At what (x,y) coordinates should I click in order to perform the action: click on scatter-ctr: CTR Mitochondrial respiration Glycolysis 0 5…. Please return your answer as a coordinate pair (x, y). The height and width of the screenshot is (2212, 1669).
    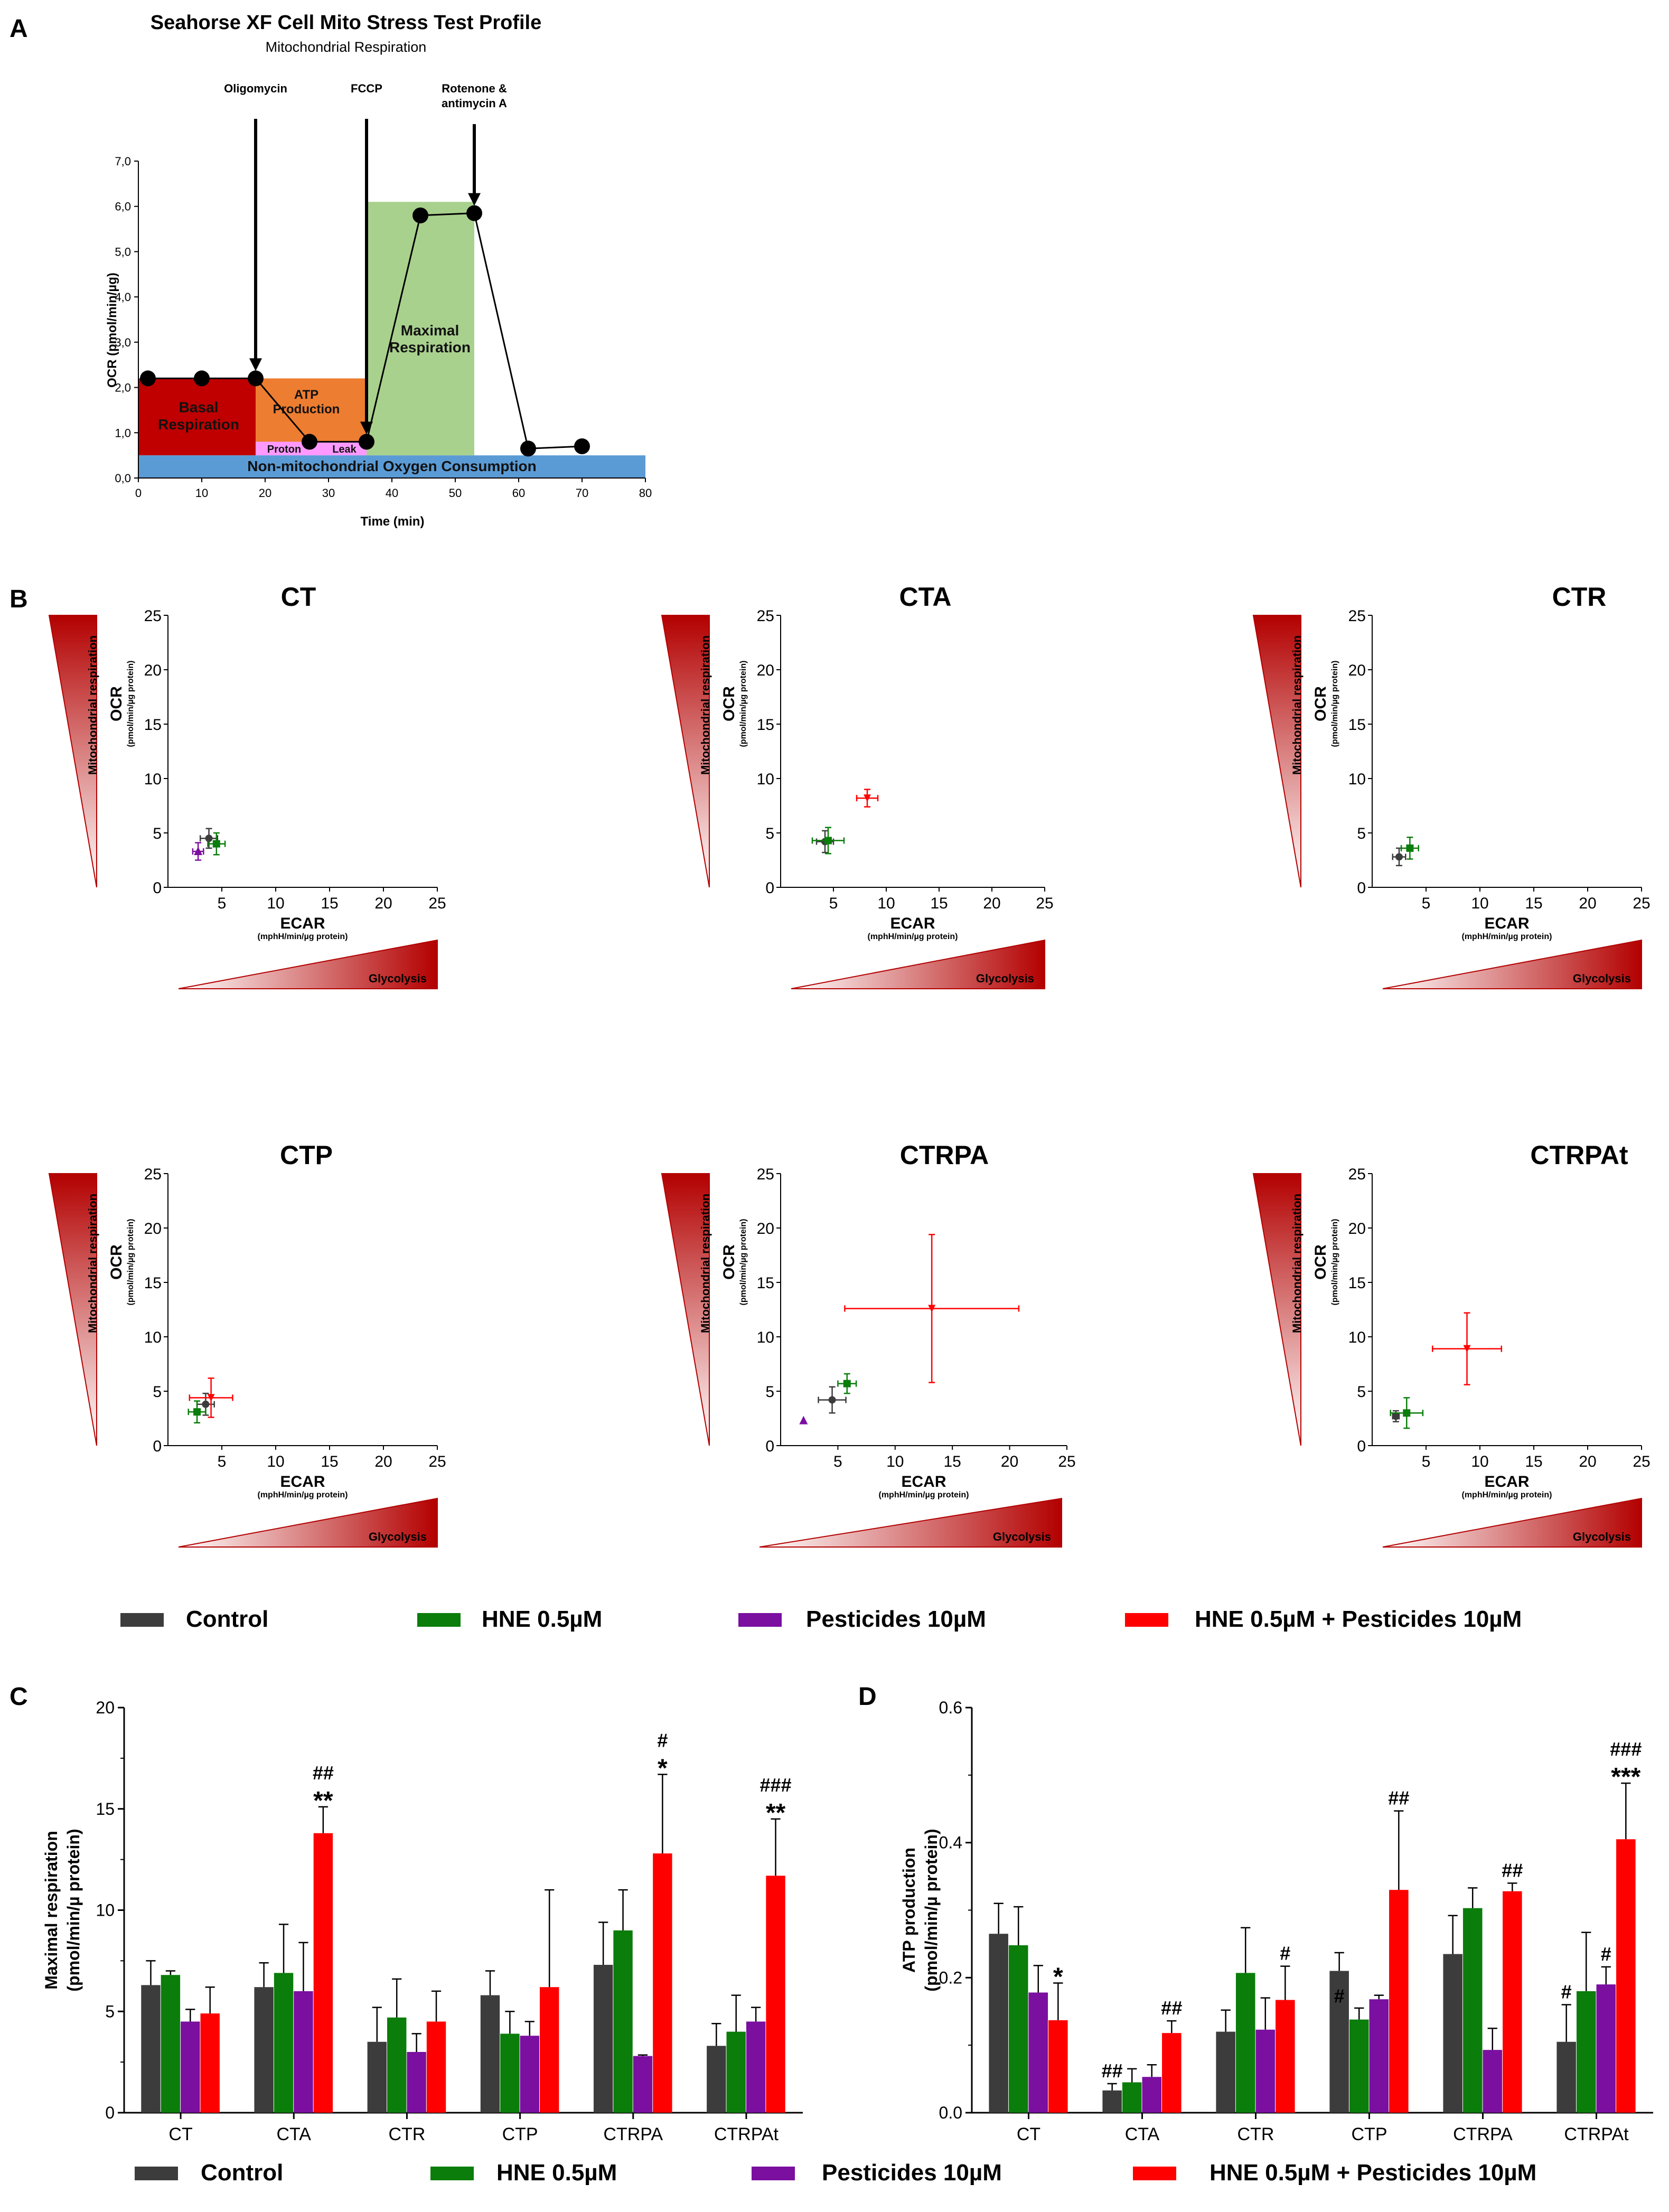
    Looking at the image, I should click on (1451, 785).